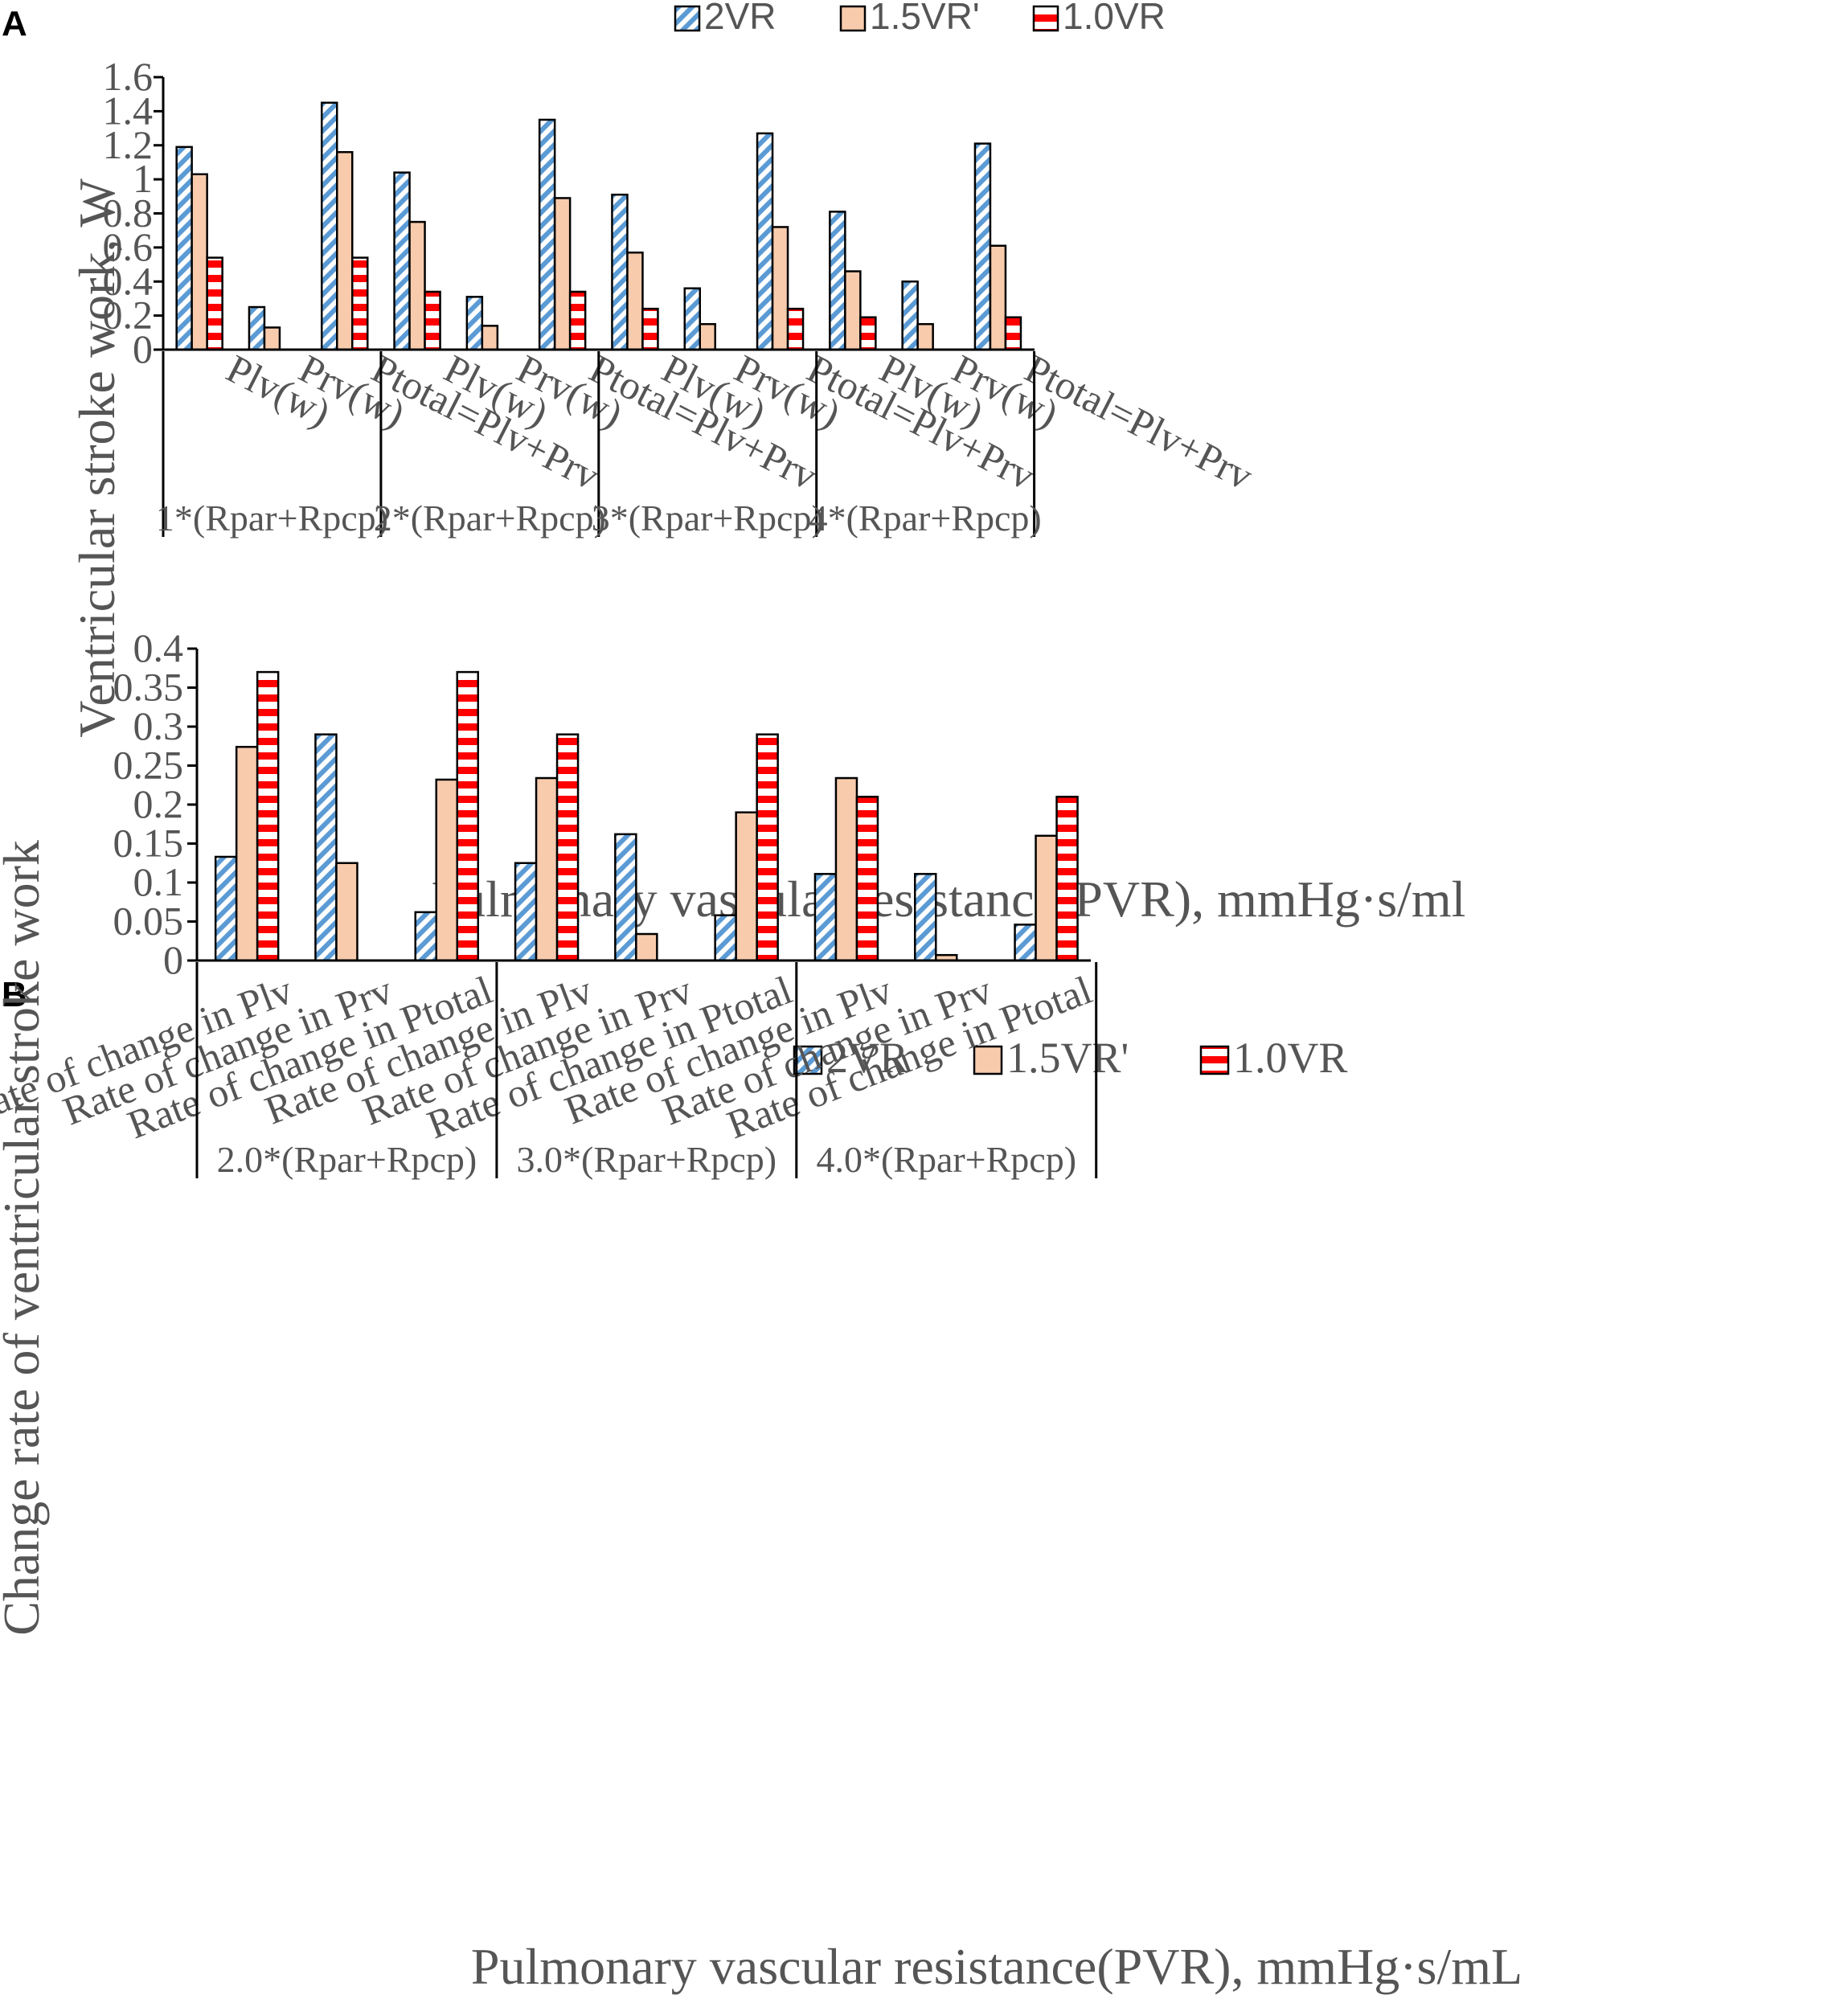 This screenshot has width=1848, height=2003. What do you see at coordinates (155, 803) in the screenshot?
I see `y-ticks-b: 00.050.10.150.20.250.30.350.4` at bounding box center [155, 803].